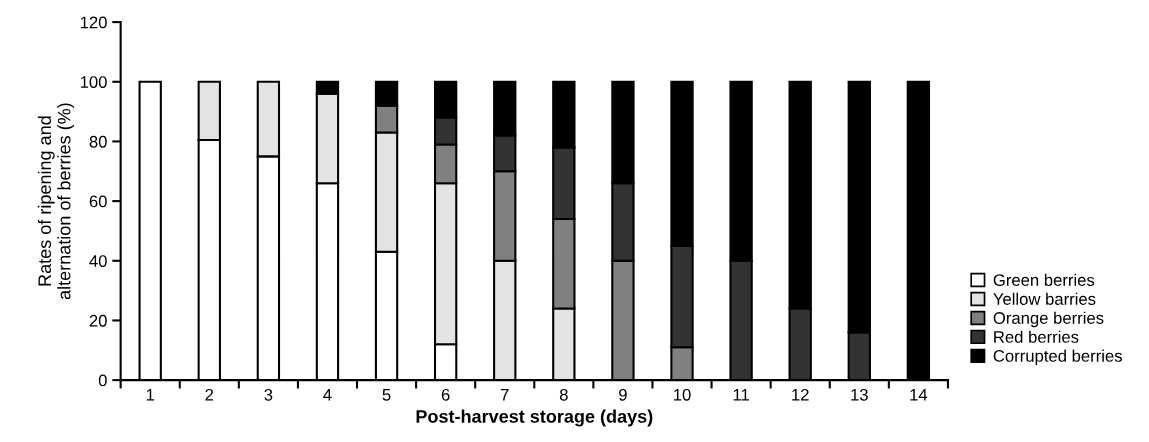 This screenshot has height=442, width=1149. What do you see at coordinates (327, 395) in the screenshot?
I see `x-tick-label: 4` at bounding box center [327, 395].